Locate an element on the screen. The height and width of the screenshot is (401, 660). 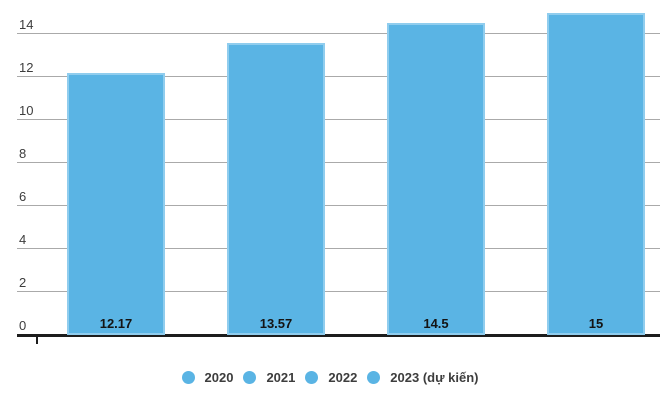
y-axis-tick-label: 2 is located at coordinates (23, 282).